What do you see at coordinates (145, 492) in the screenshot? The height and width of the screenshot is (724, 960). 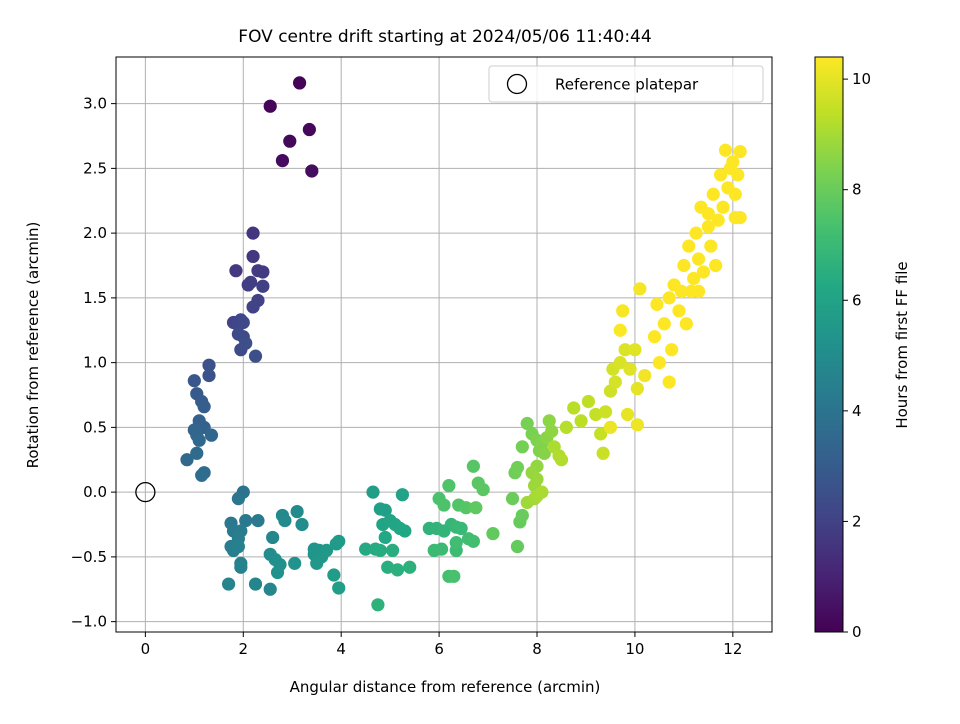 I see `reference-platepar-marker` at bounding box center [145, 492].